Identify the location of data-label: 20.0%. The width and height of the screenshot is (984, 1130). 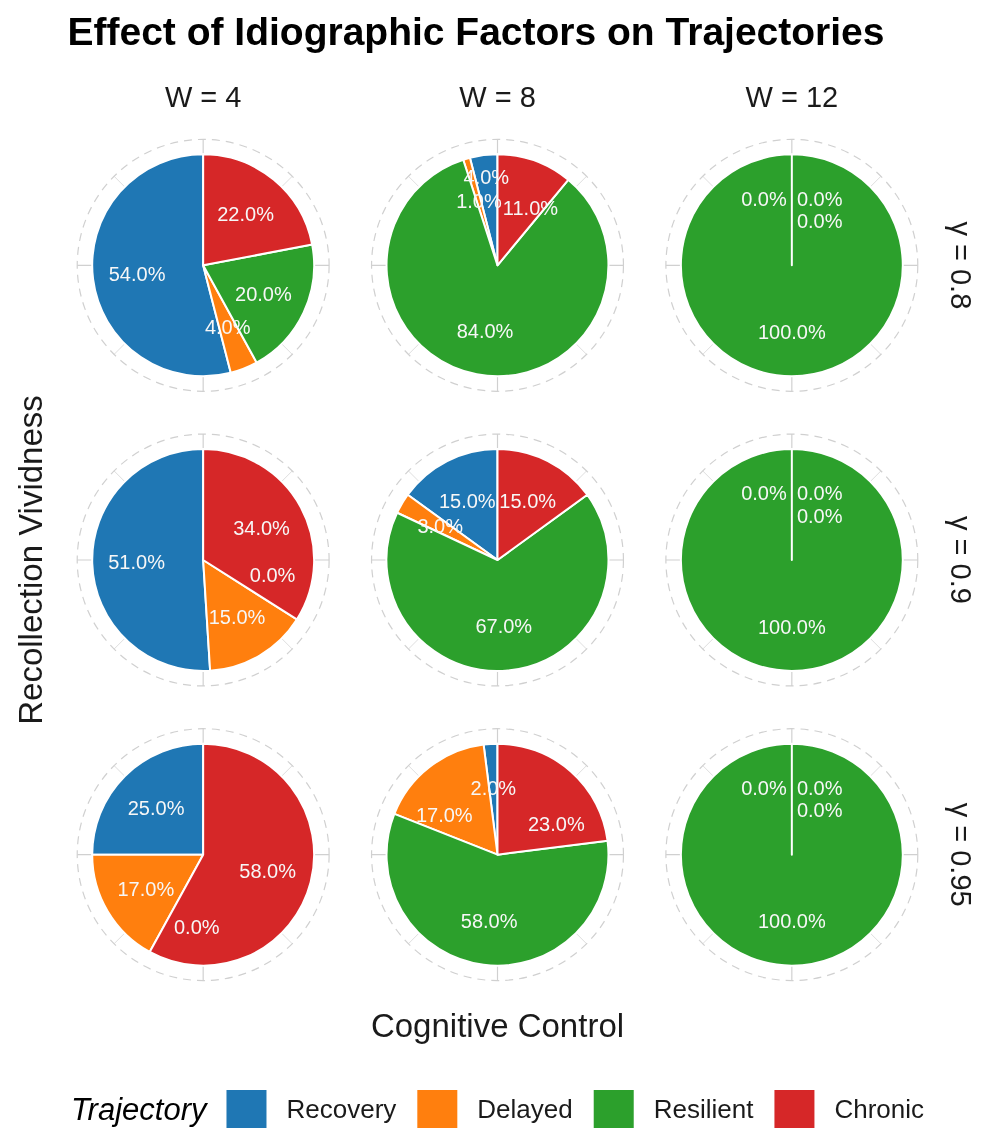
(263, 293).